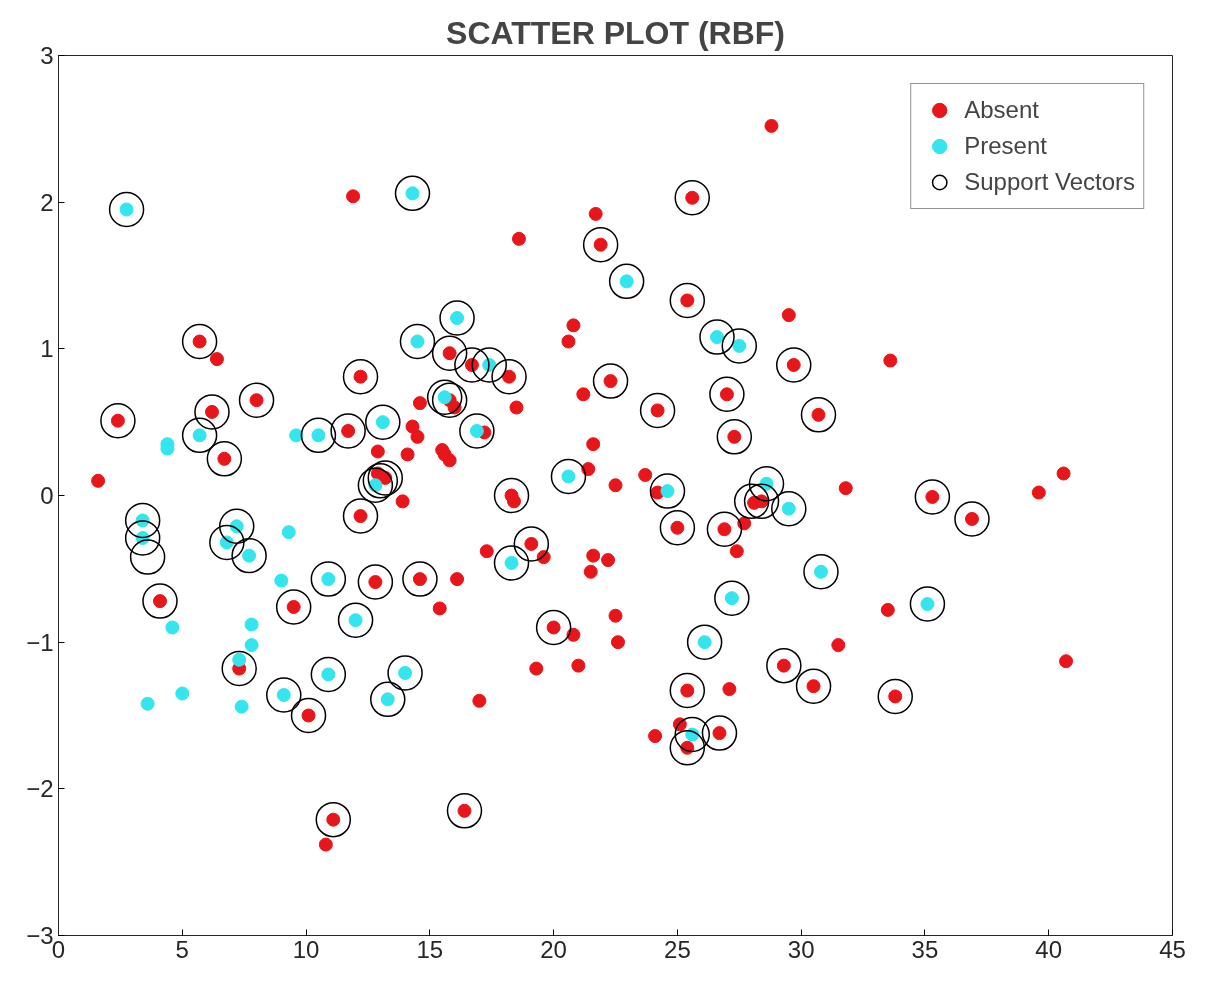 This screenshot has height=998, width=1215. Describe the element at coordinates (40, 789) in the screenshot. I see `y-tick-label: −2` at that location.